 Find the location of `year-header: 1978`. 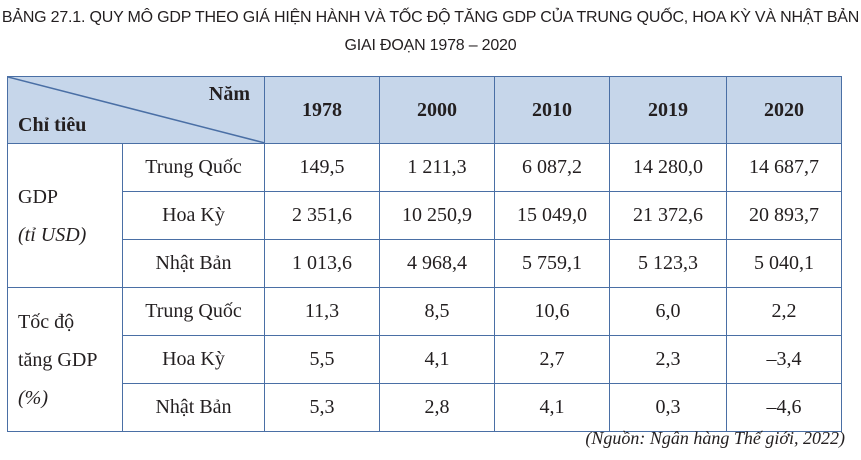

year-header: 1978 is located at coordinates (322, 110).